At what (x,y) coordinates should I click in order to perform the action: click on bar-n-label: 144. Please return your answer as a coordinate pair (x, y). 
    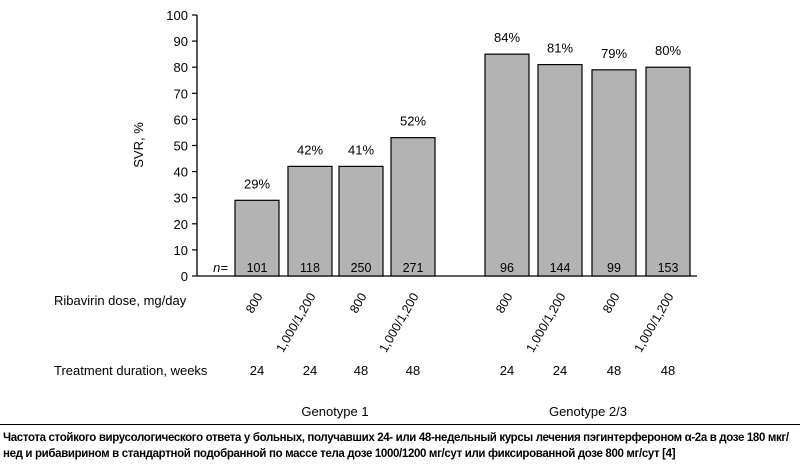
    Looking at the image, I should click on (560, 268).